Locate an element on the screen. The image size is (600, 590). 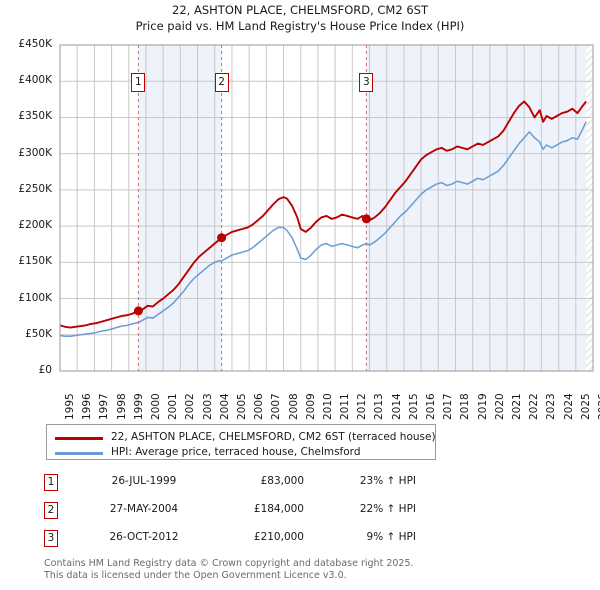
y-axis-tick-label: £0 is located at coordinates (45, 370).